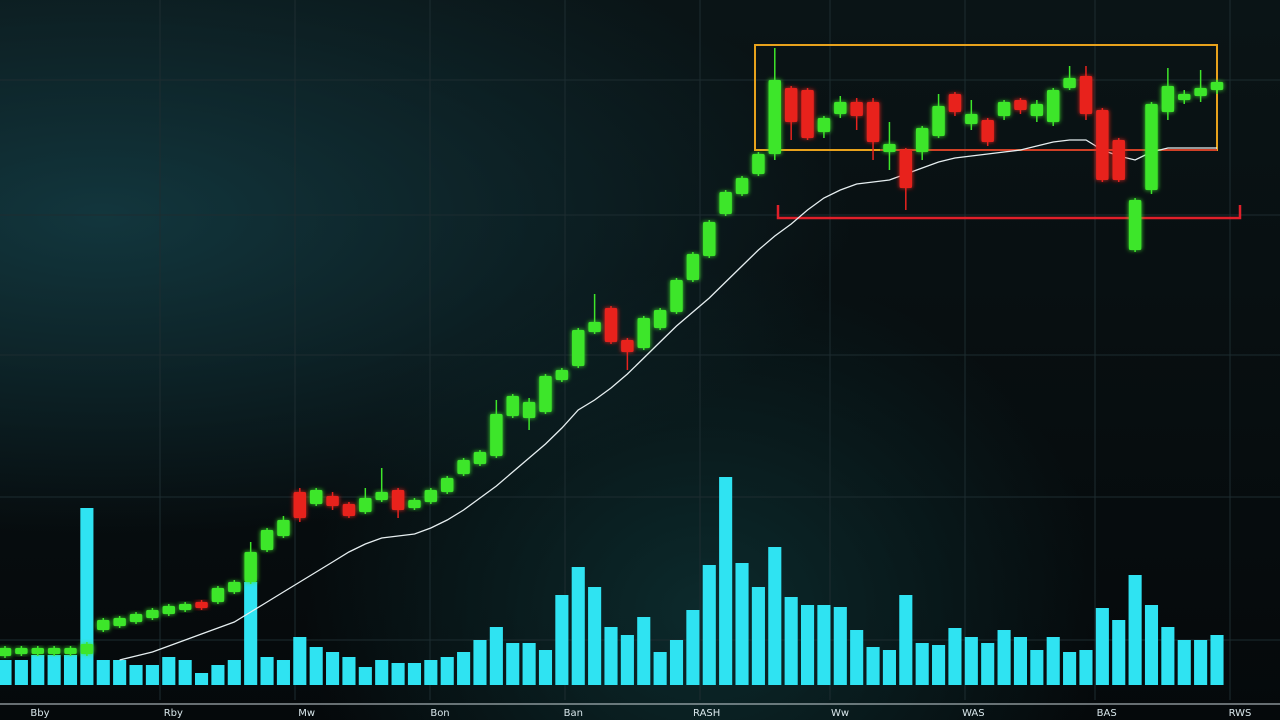 Image resolution: width=1280 pixels, height=720 pixels. I want to click on x-label: WAS, so click(973, 713).